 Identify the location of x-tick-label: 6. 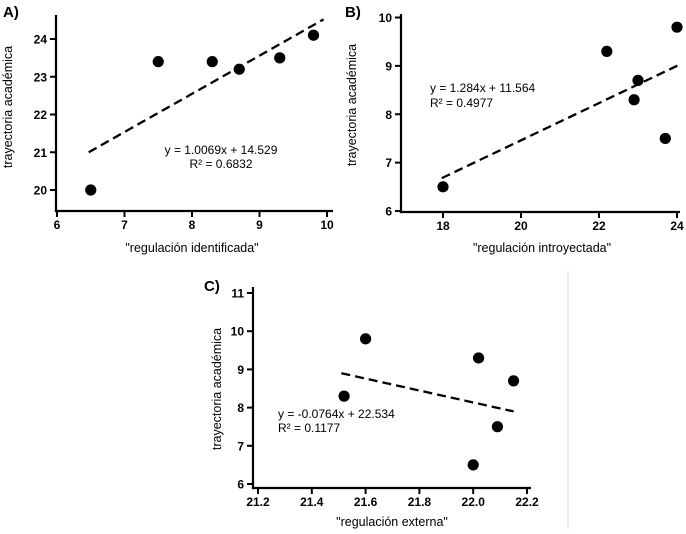
(57, 225).